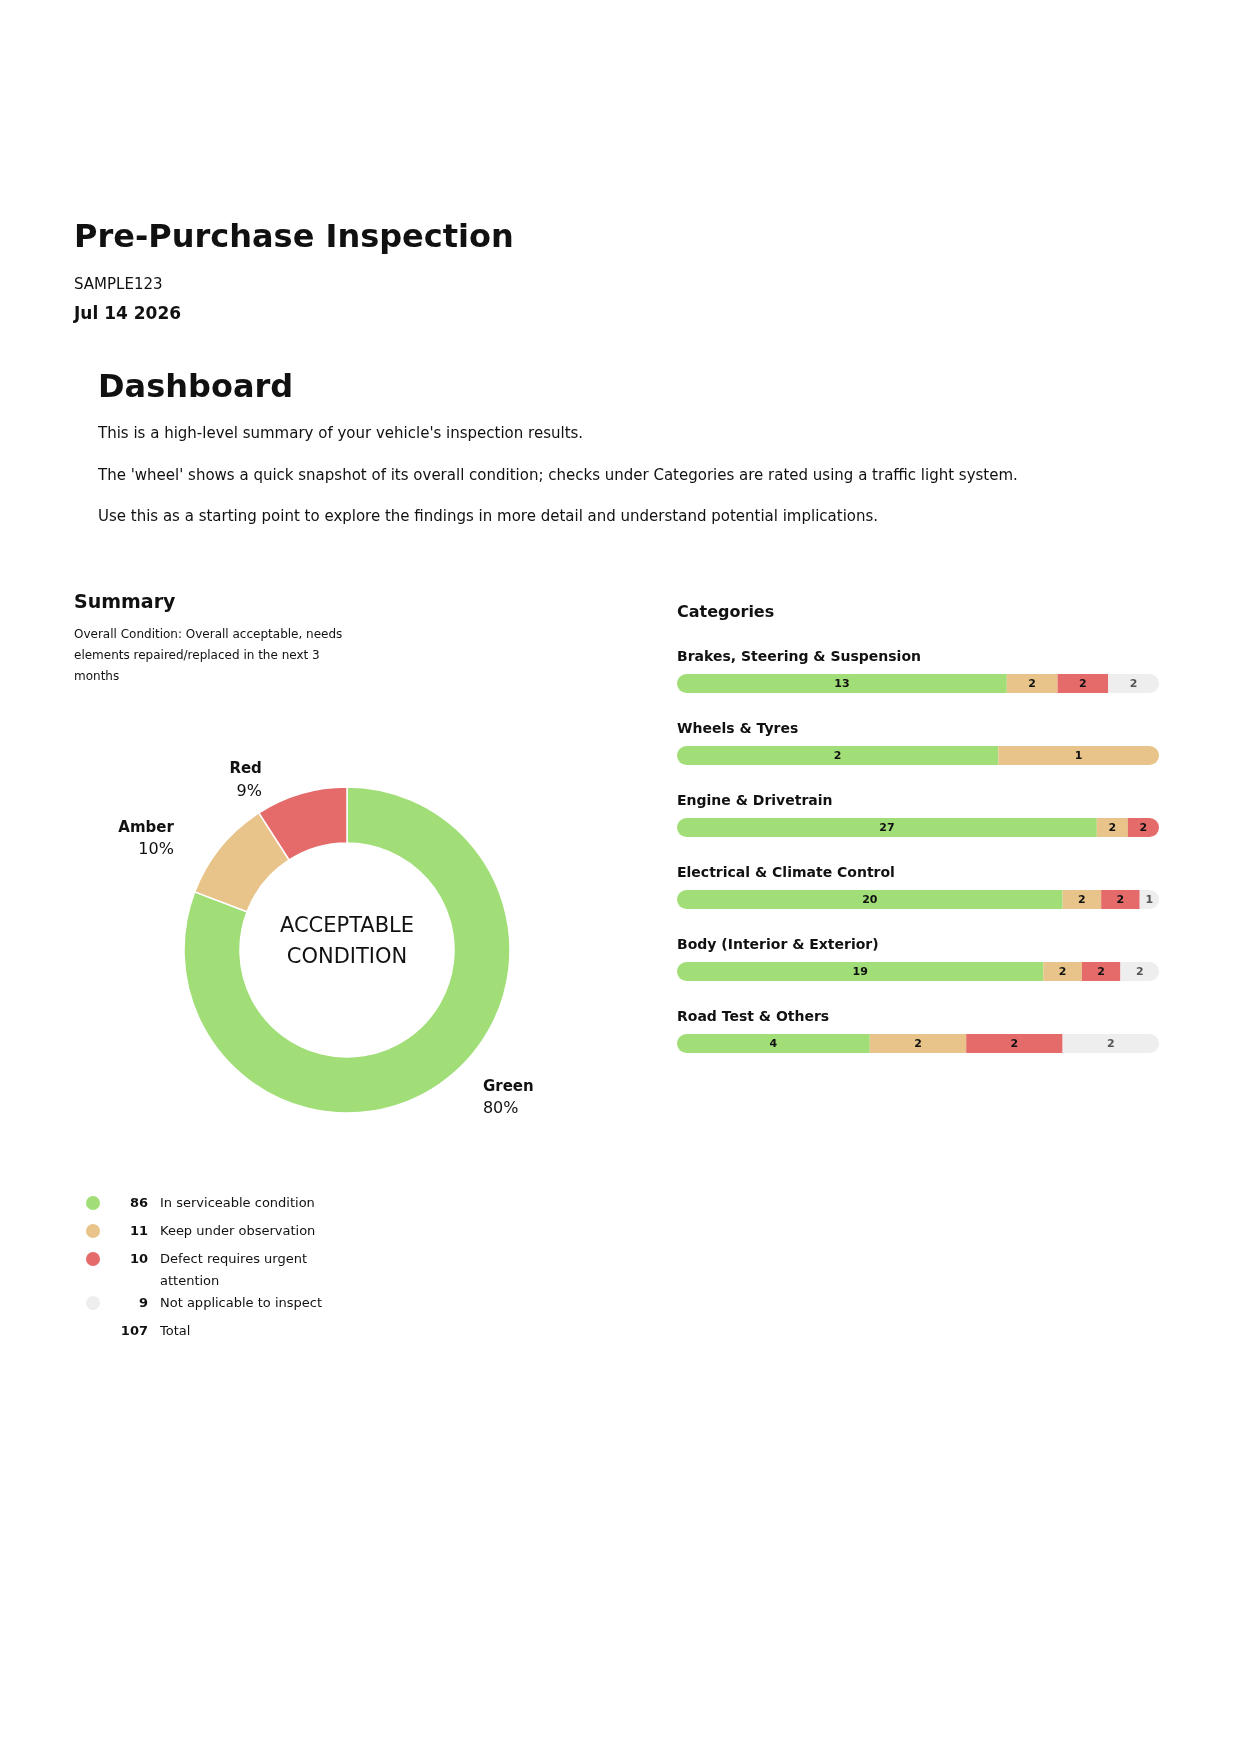 This screenshot has height=1764, width=1254. What do you see at coordinates (234, 1270) in the screenshot?
I see `category-label: Defect requires urgent attention` at bounding box center [234, 1270].